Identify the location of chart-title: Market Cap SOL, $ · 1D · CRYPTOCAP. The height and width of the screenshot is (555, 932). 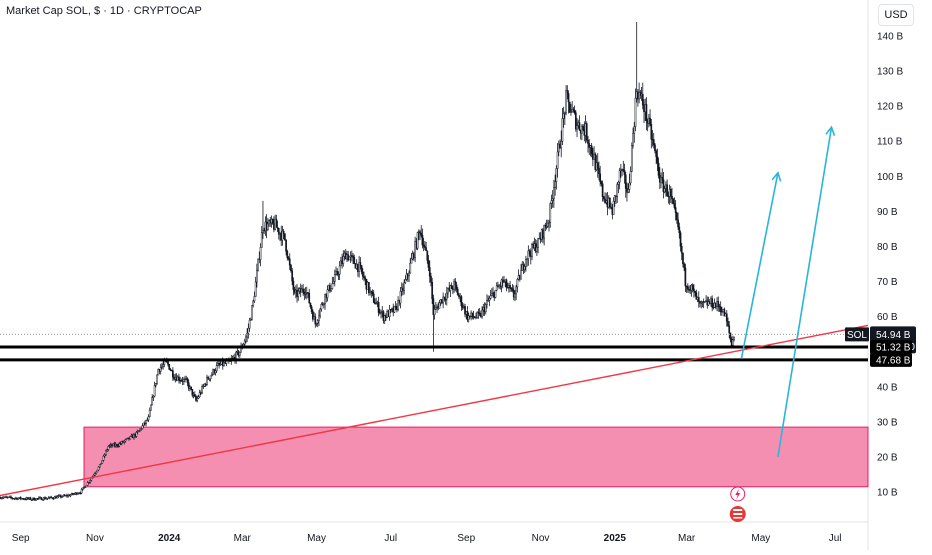
(104, 11).